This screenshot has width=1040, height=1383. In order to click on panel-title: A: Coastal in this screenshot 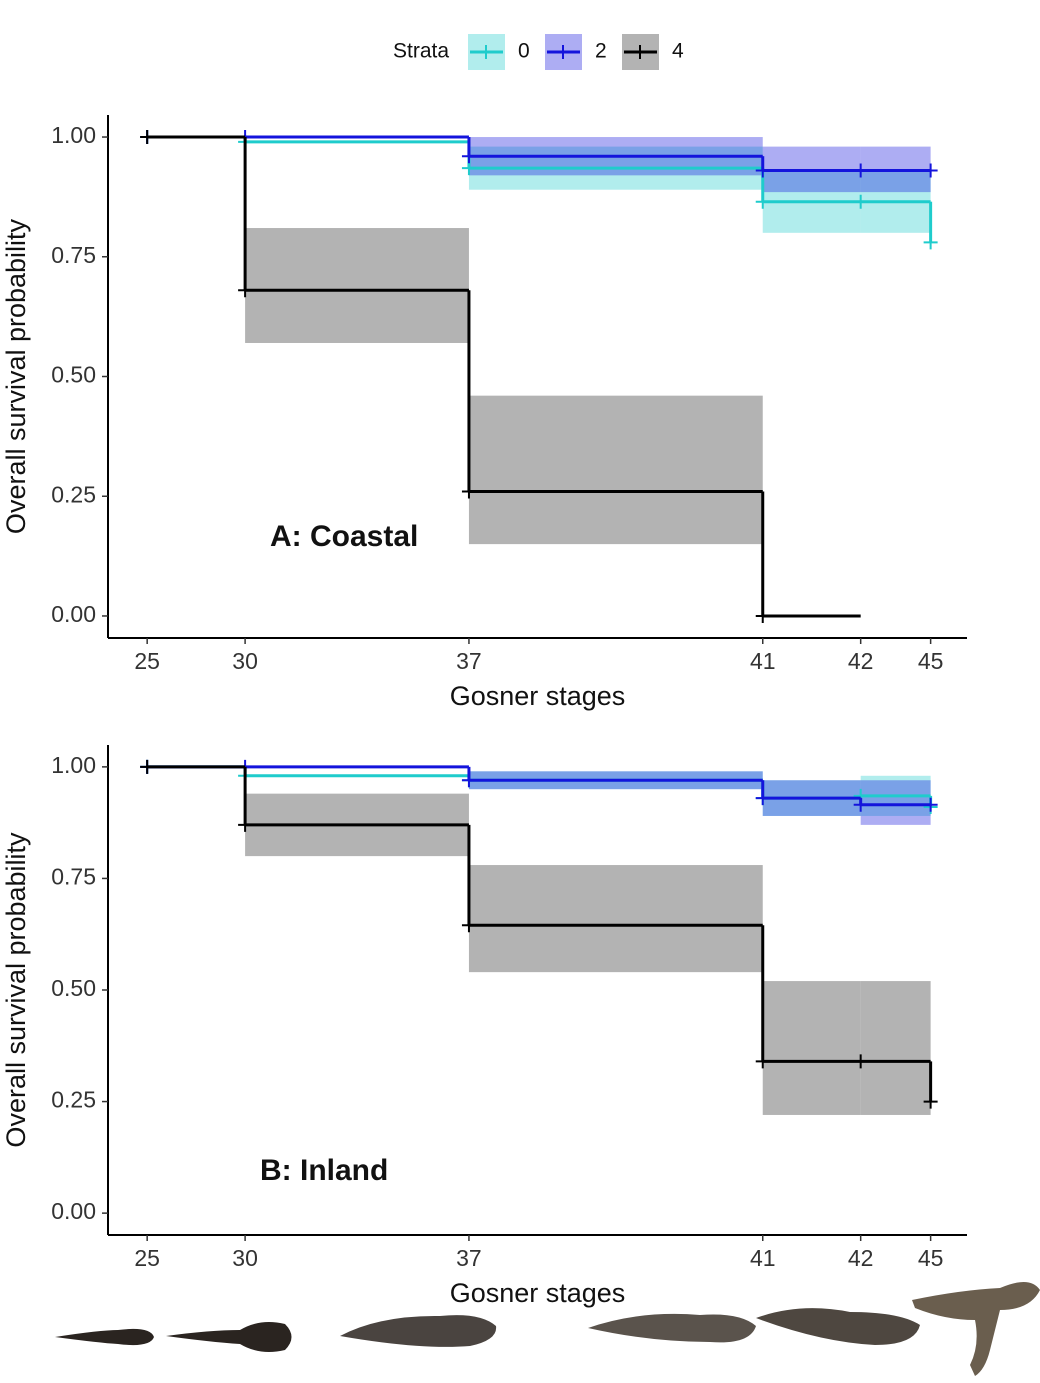, I will do `click(344, 536)`.